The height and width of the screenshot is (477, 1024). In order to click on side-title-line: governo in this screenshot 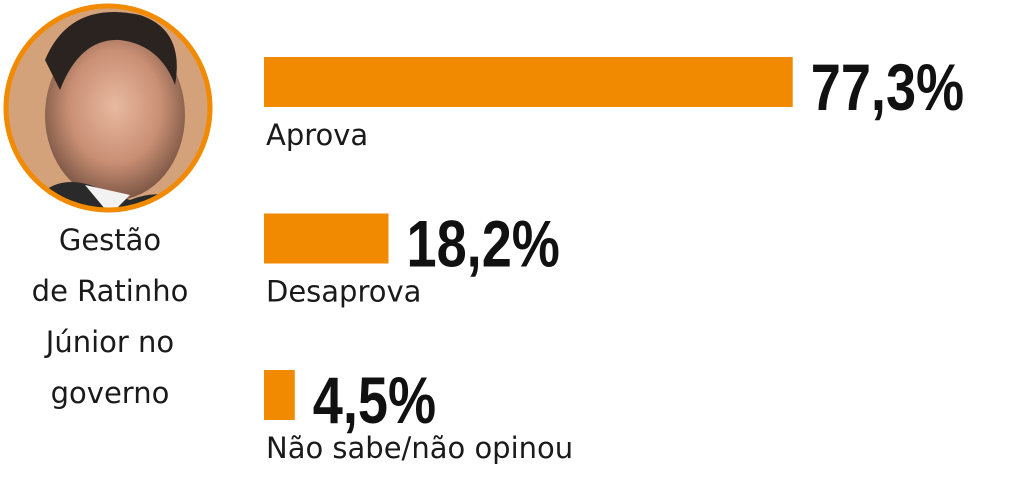, I will do `click(110, 393)`.